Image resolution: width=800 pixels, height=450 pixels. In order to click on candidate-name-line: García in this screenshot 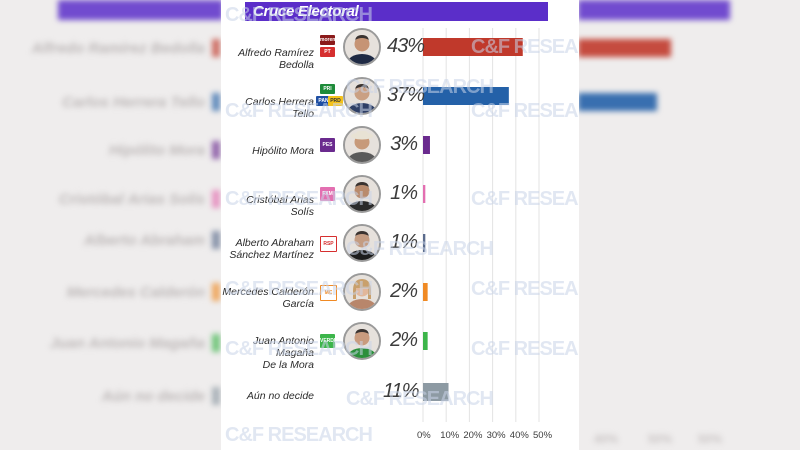, I will do `click(298, 304)`.